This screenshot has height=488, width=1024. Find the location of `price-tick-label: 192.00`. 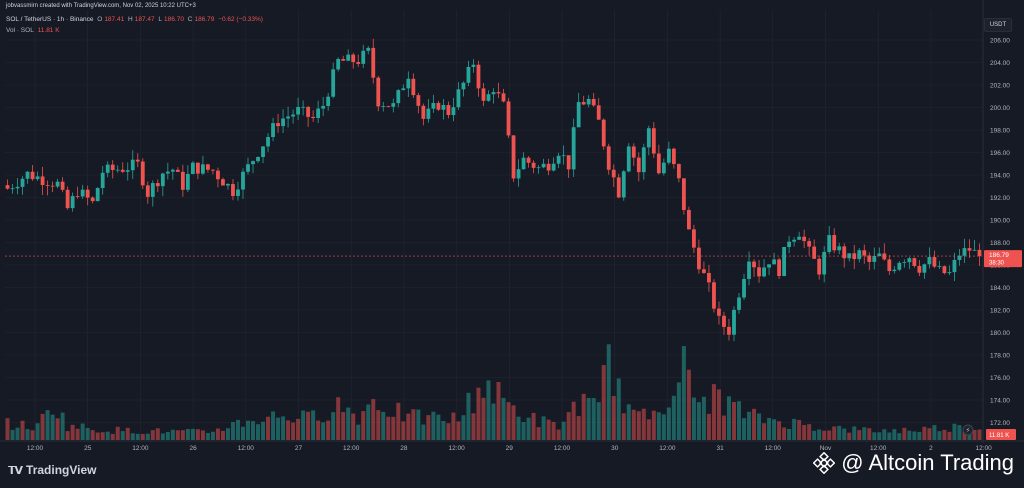

price-tick-label: 192.00 is located at coordinates (1000, 198).